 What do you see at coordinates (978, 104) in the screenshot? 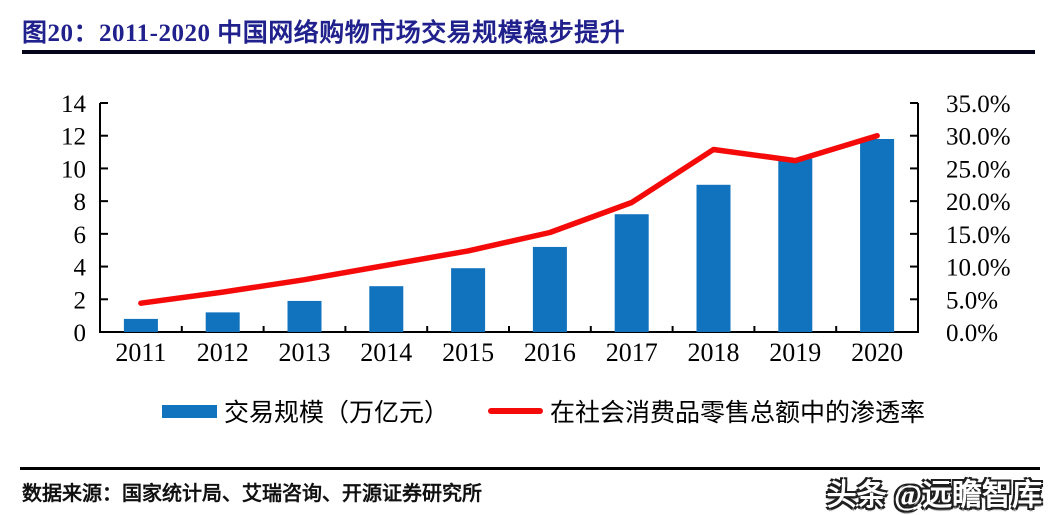
I see `right-tick-label: 35.0%` at bounding box center [978, 104].